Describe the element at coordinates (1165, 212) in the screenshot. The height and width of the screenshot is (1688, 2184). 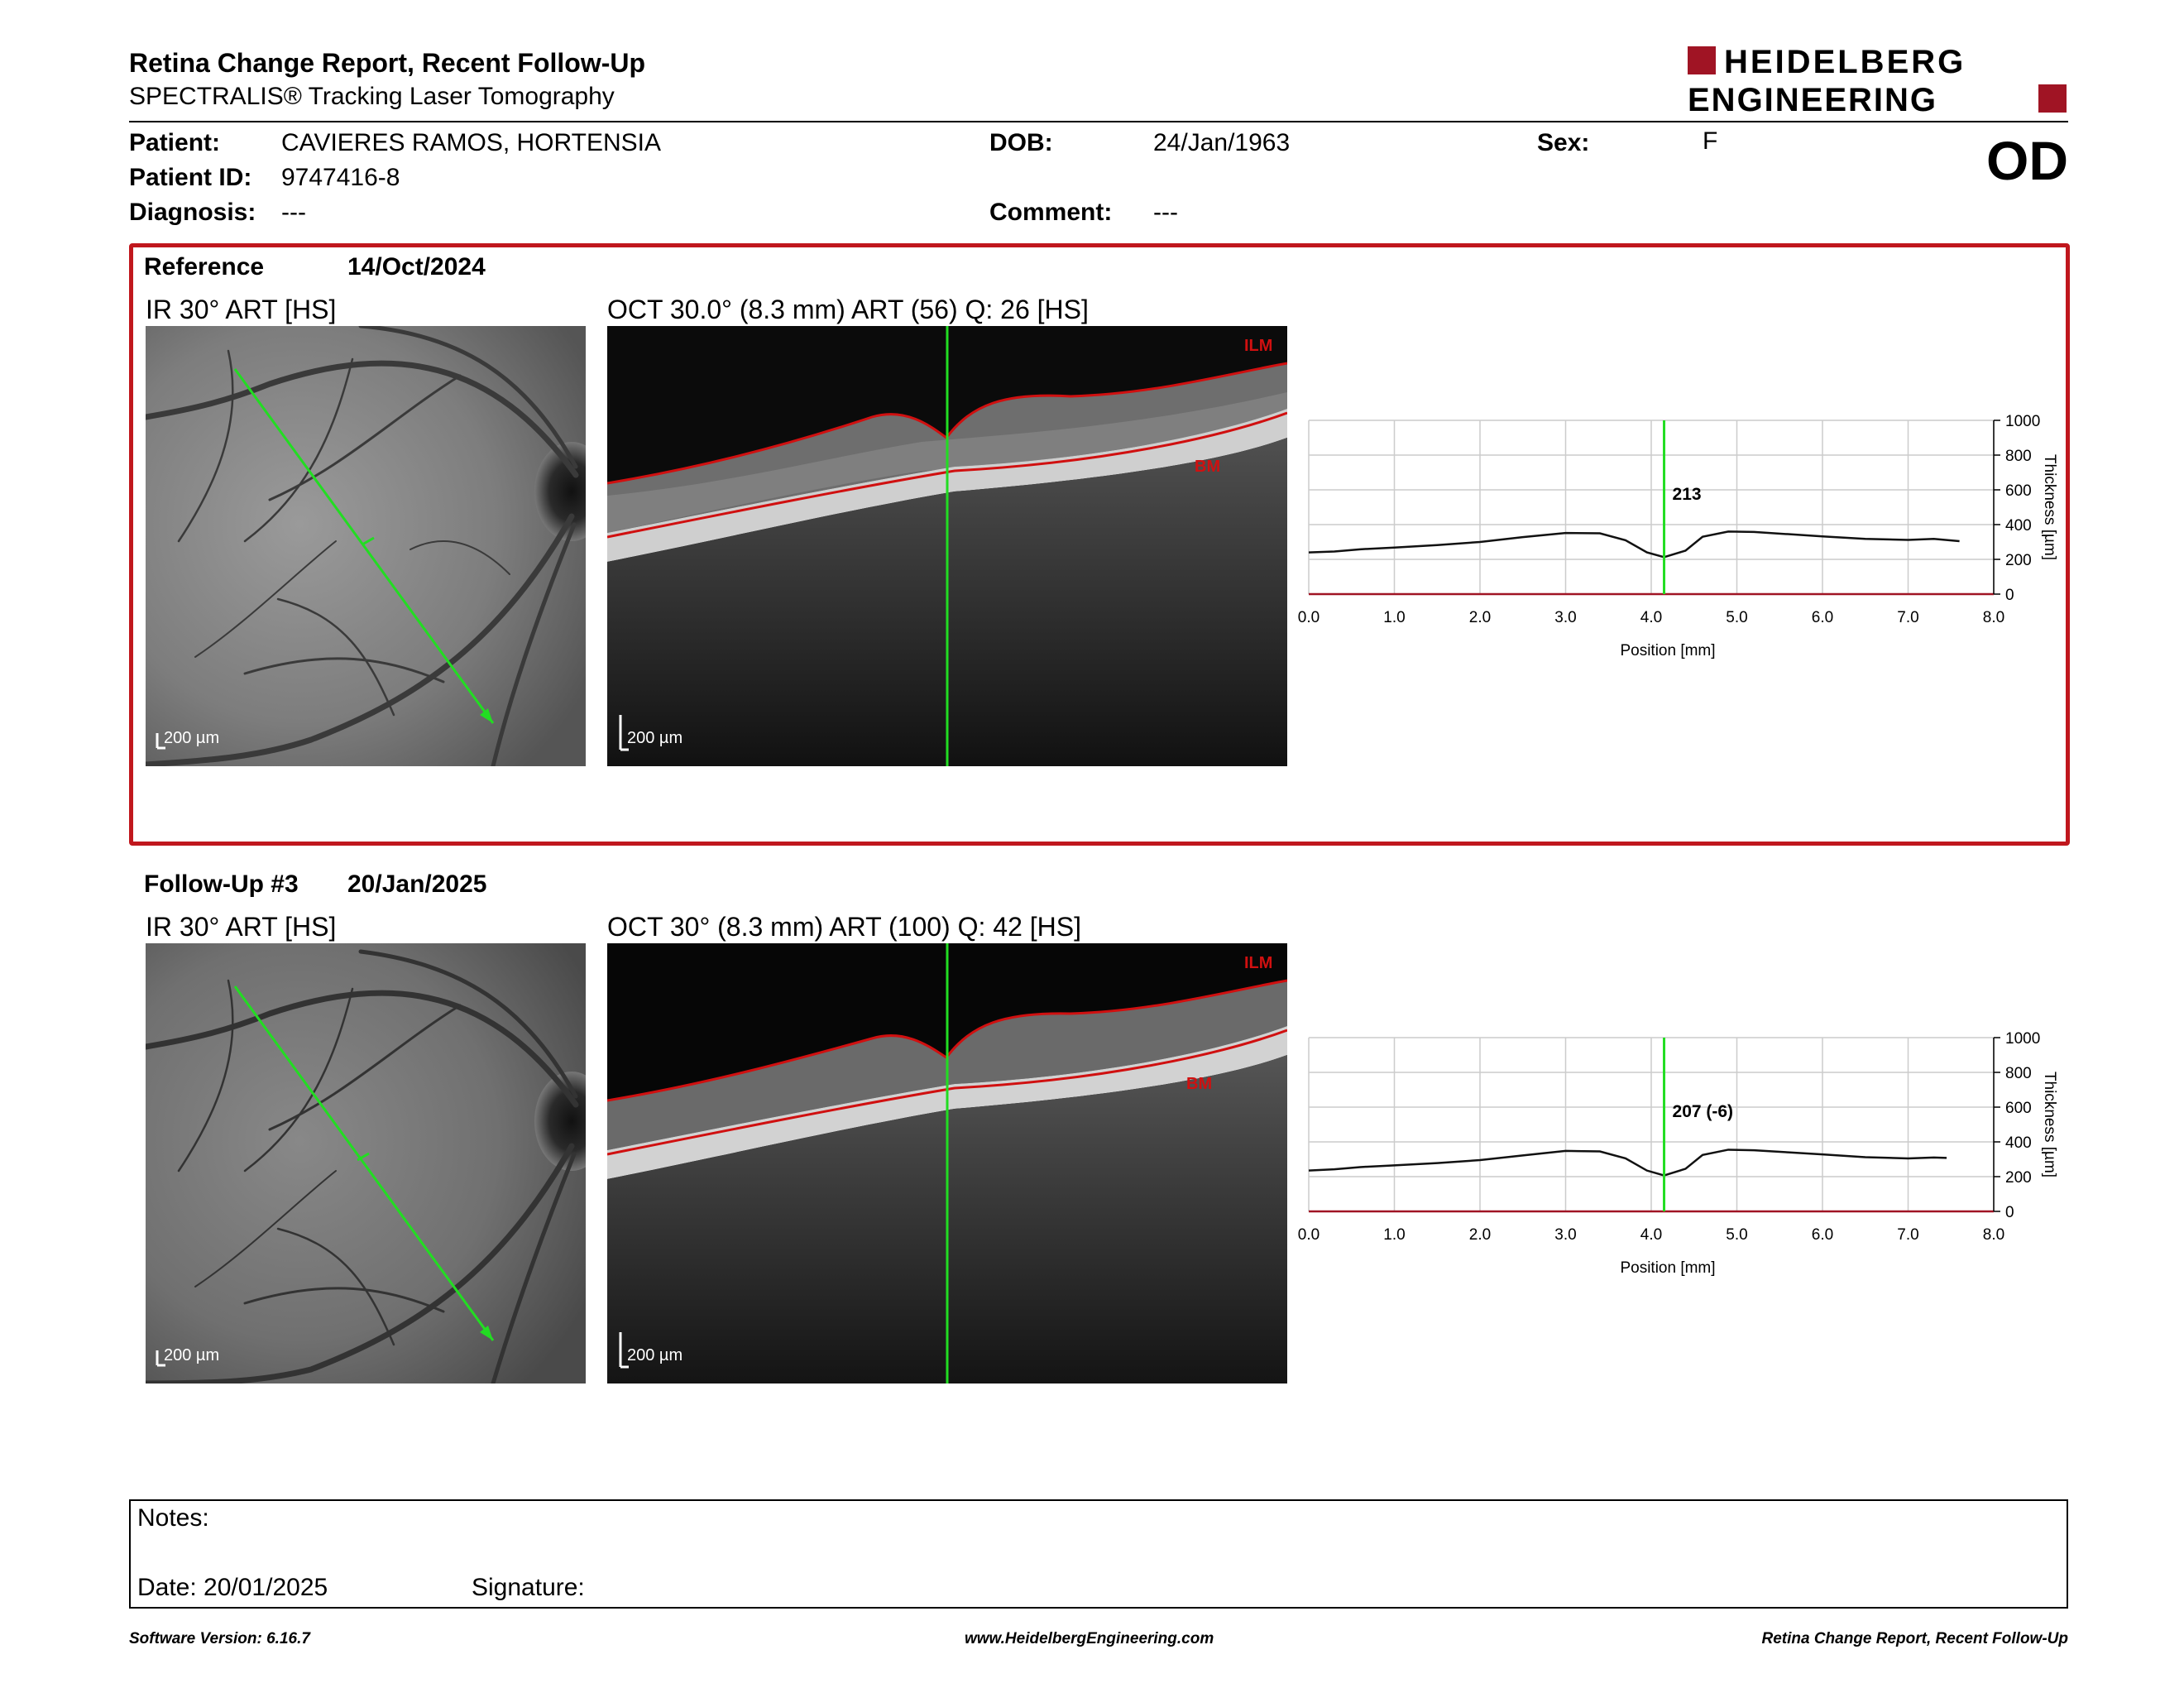
I see `comment-value: ---` at that location.